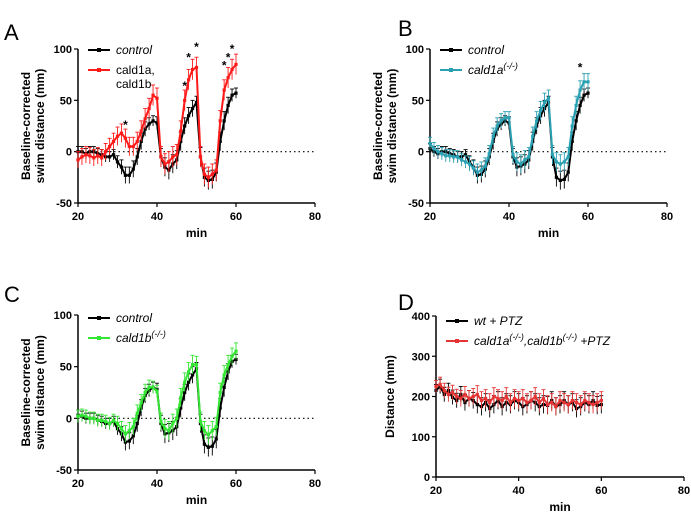 The width and height of the screenshot is (691, 517). I want to click on legend-label: cald1a, cald1b, so click(135, 77).